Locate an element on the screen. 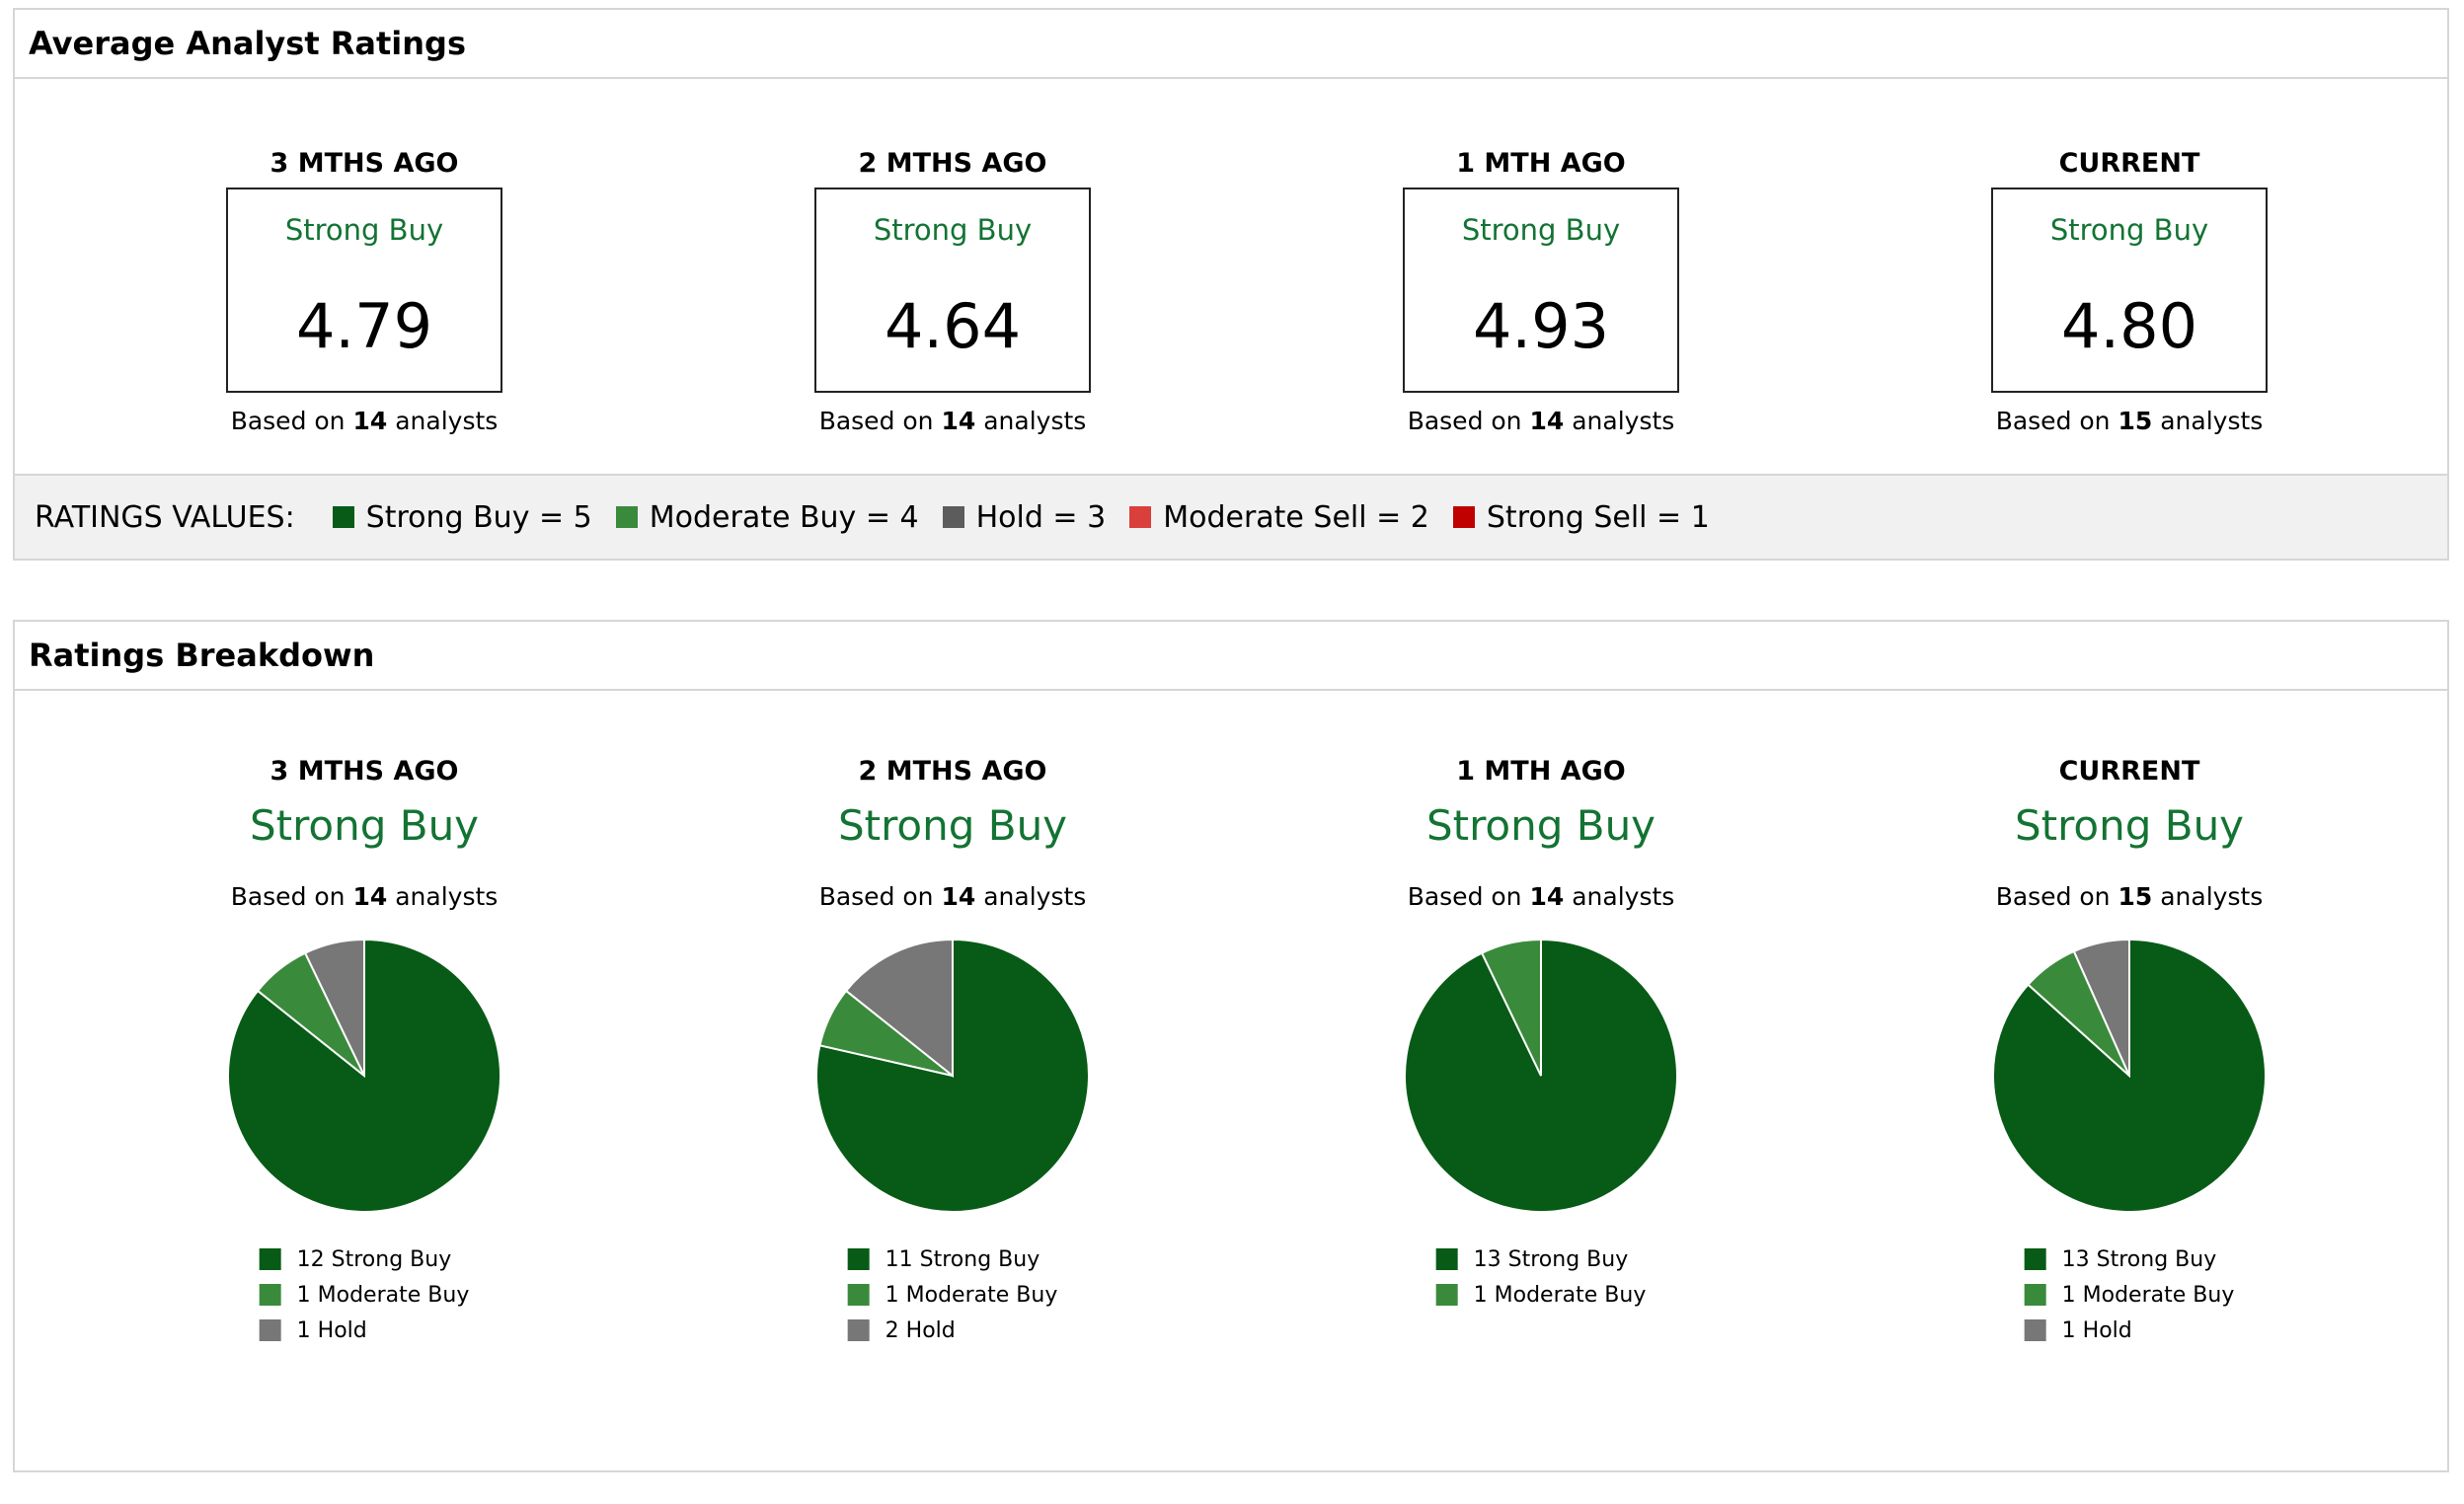 This screenshot has height=1504, width=2464. pie-legend-label: 11 Strong Buy is located at coordinates (962, 1259).